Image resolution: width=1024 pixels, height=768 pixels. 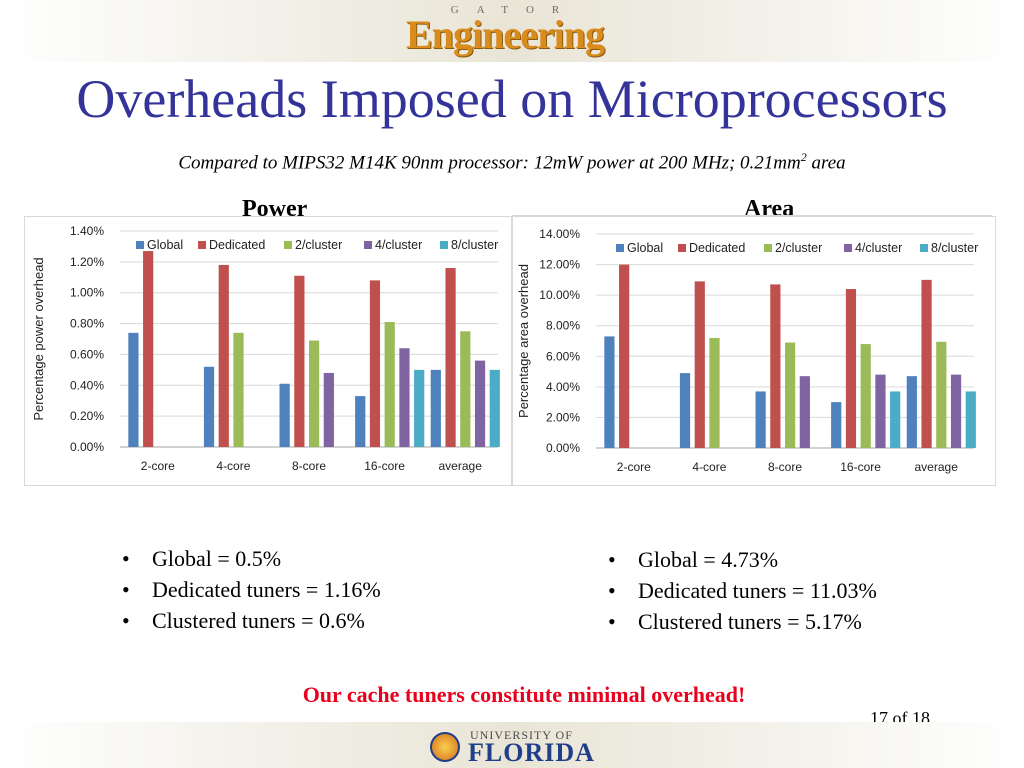 I want to click on legend-label: Dedicated, so click(x=717, y=248).